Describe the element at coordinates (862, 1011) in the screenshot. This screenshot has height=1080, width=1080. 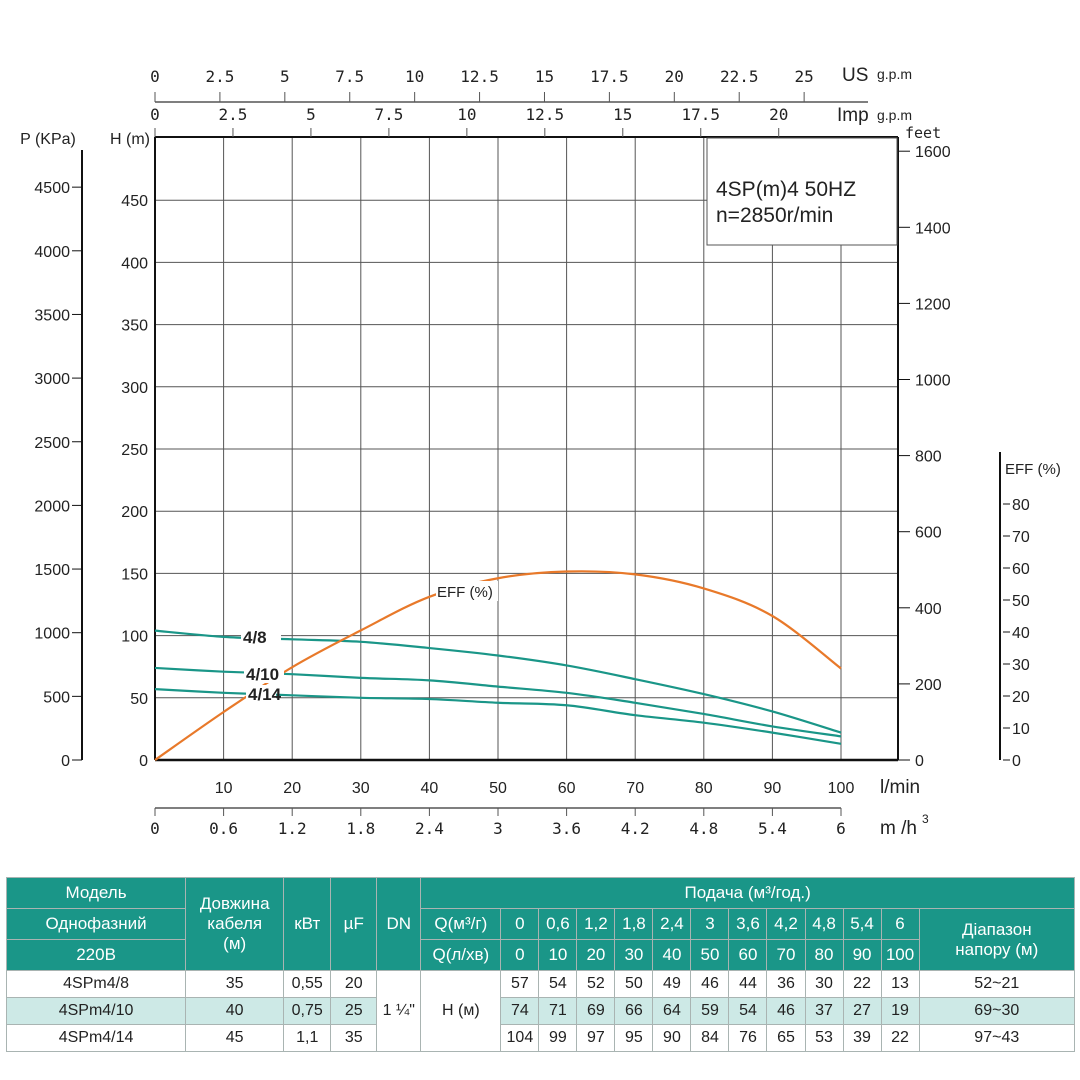
I see `head-value-cell: 27` at that location.